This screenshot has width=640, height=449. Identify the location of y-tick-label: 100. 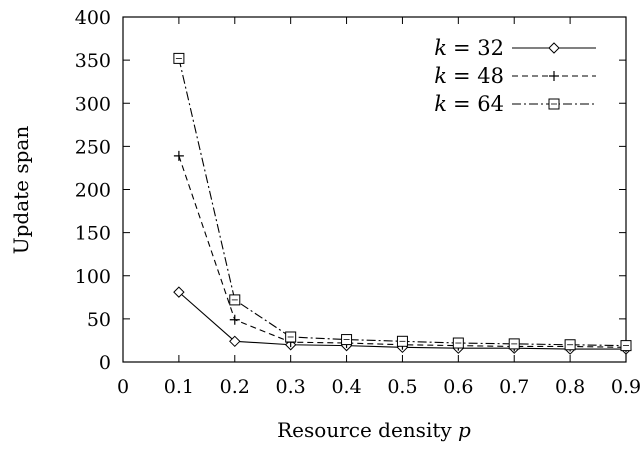
(93, 277).